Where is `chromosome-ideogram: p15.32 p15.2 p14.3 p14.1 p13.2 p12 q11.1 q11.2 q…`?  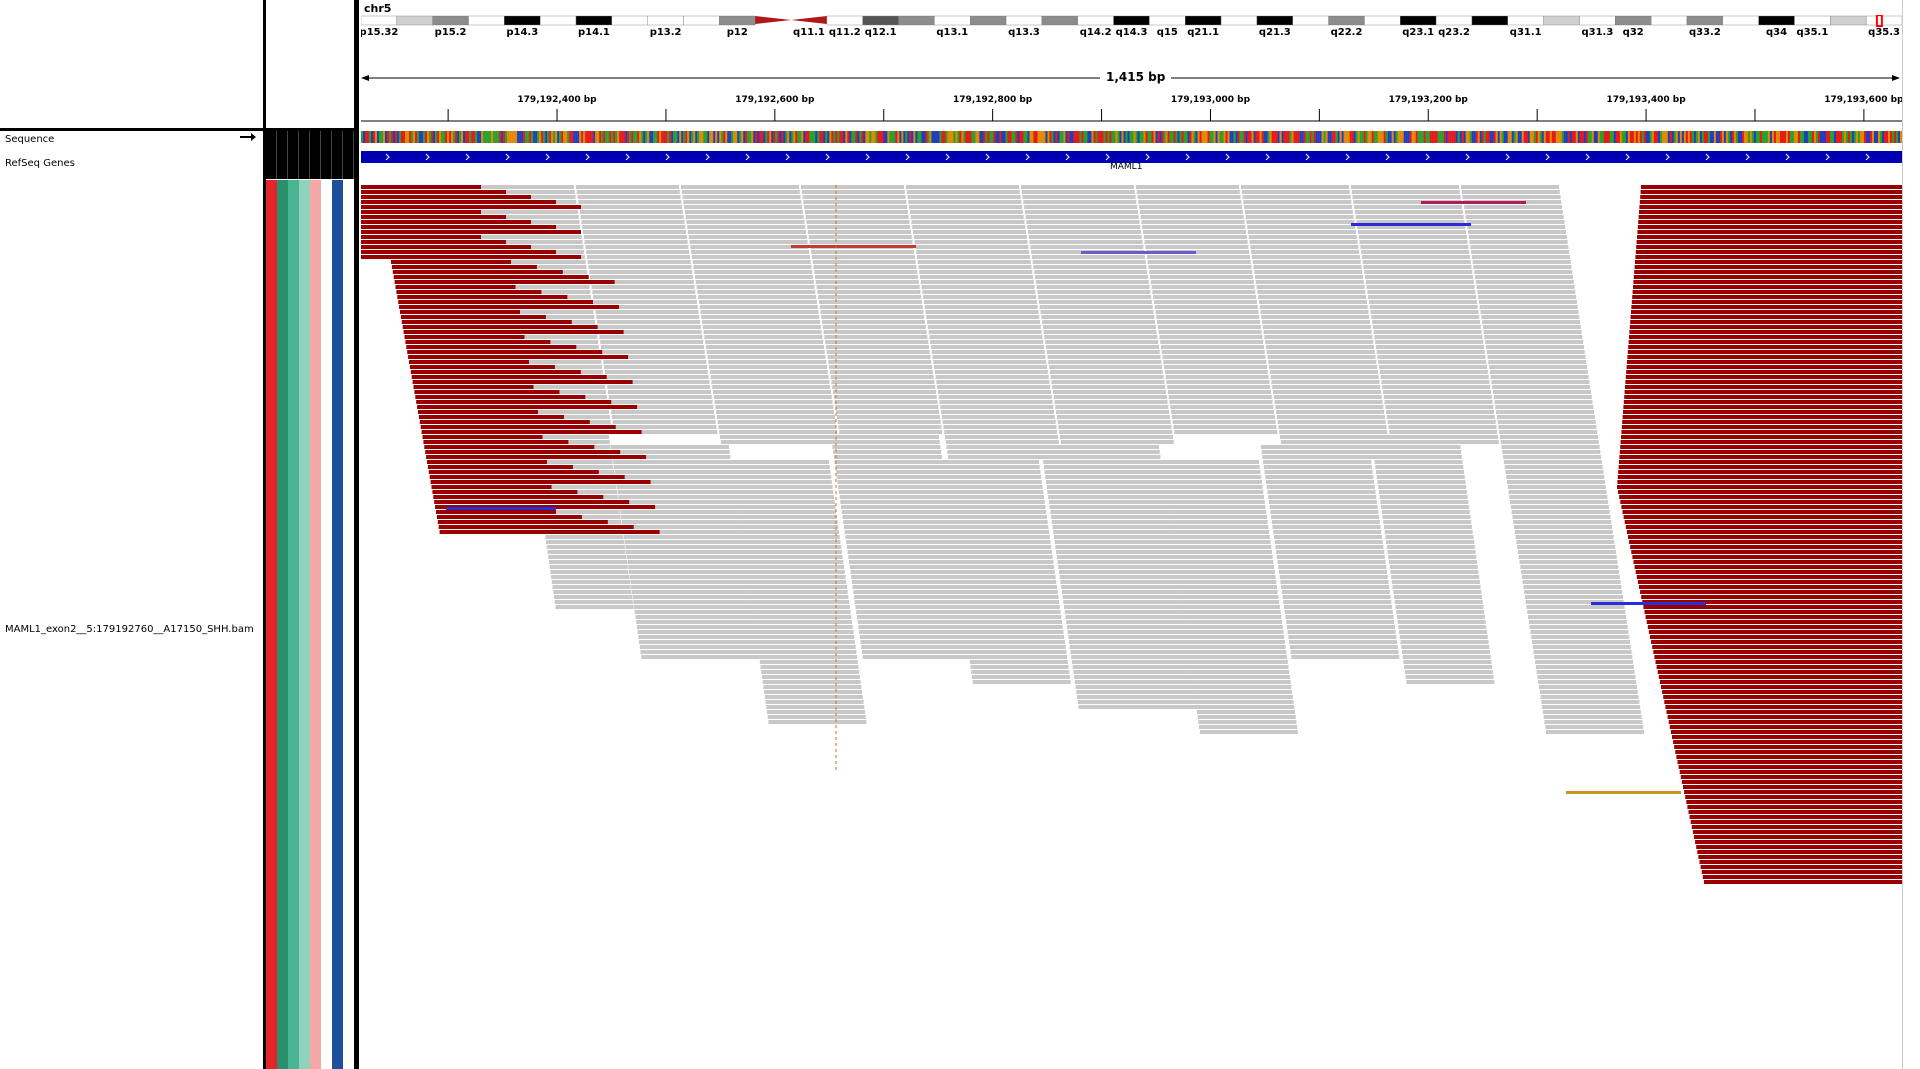
chromosome-ideogram: p15.32 p15.2 p14.3 p14.1 p13.2 p12 q11.1 q11.2 q… is located at coordinates (1131, 28).